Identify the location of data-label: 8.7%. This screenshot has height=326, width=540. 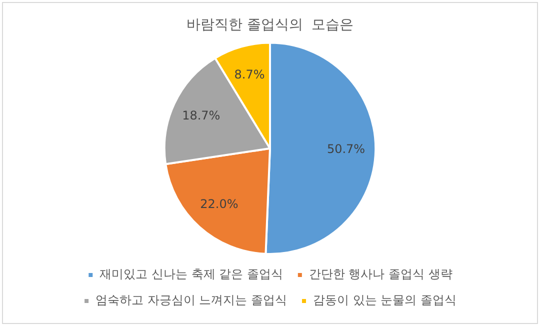
(249, 74).